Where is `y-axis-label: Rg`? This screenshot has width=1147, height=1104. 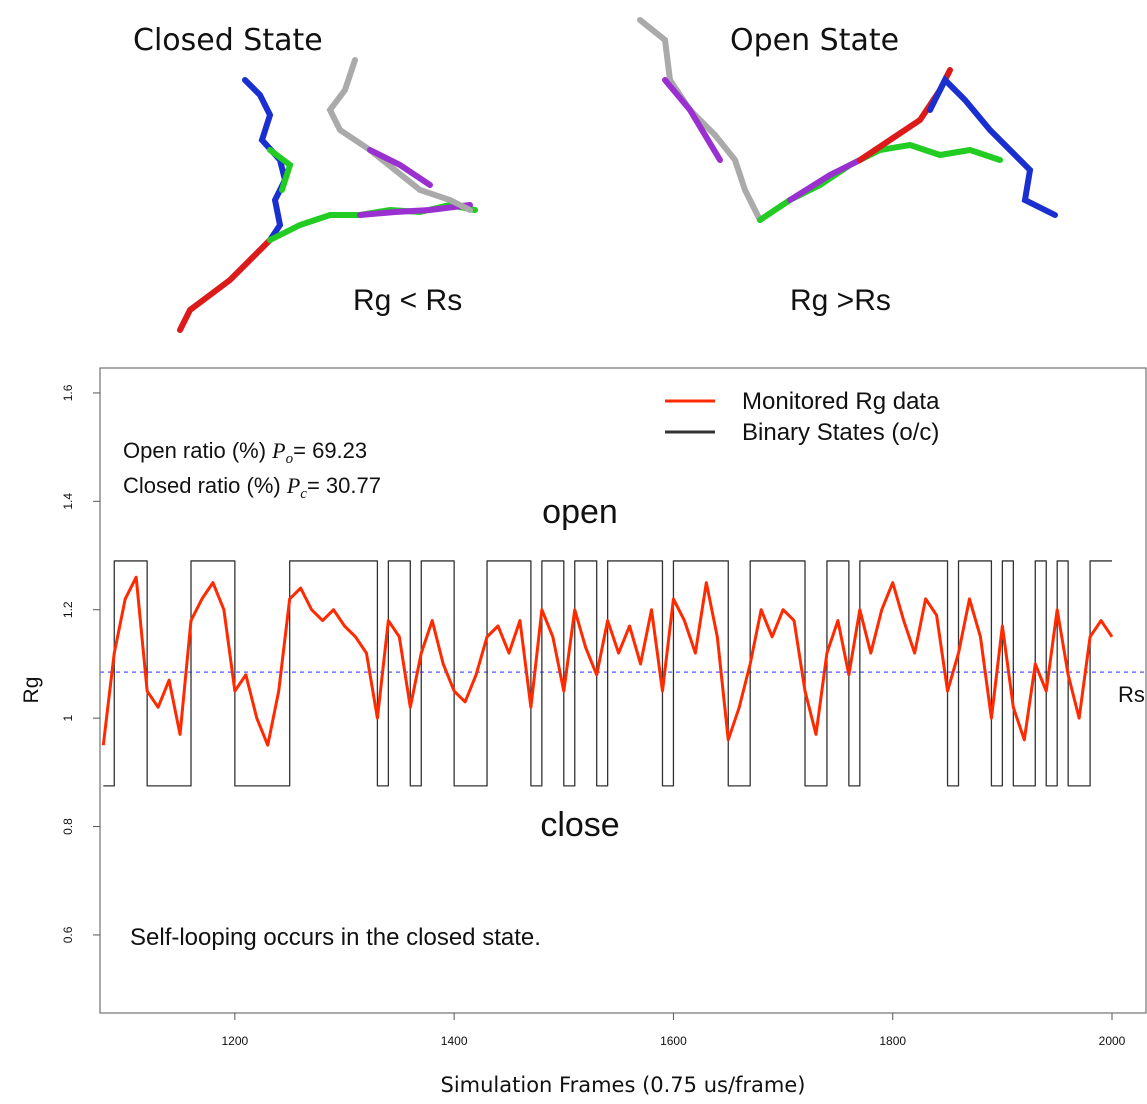
y-axis-label: Rg is located at coordinates (31, 690).